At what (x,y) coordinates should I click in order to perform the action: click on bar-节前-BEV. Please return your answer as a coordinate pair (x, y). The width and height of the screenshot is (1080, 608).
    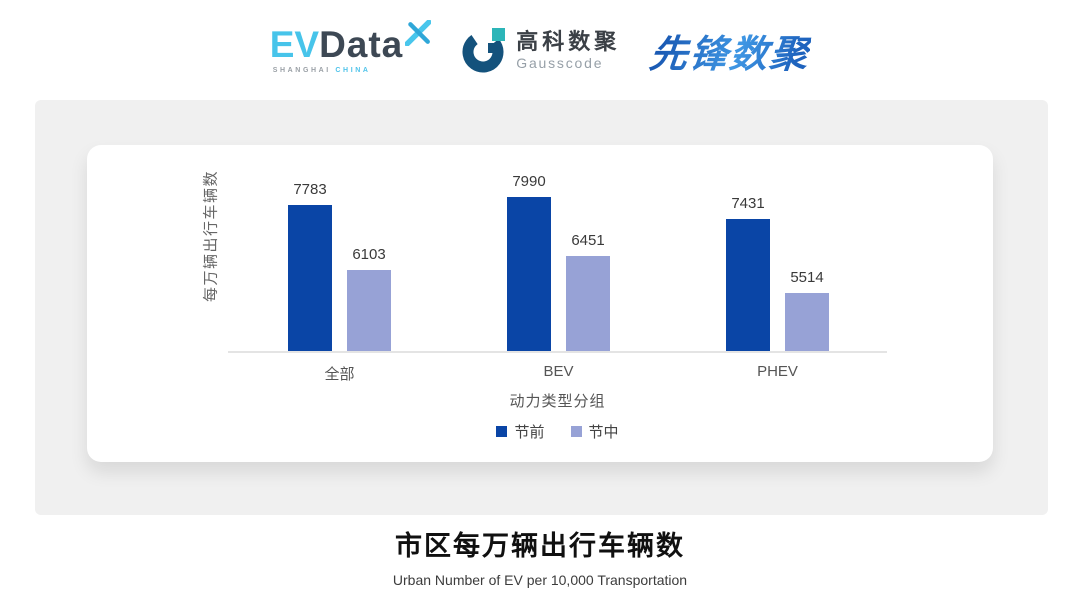
    Looking at the image, I should click on (529, 274).